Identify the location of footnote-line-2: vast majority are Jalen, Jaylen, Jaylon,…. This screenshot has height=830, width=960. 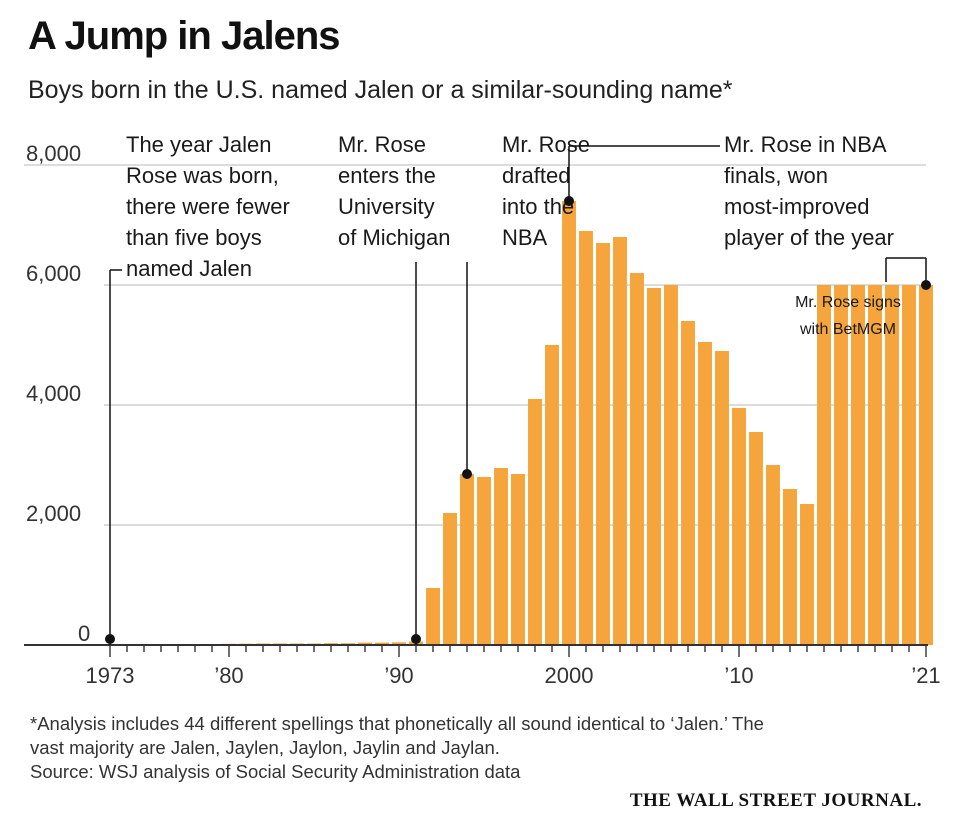
(265, 747).